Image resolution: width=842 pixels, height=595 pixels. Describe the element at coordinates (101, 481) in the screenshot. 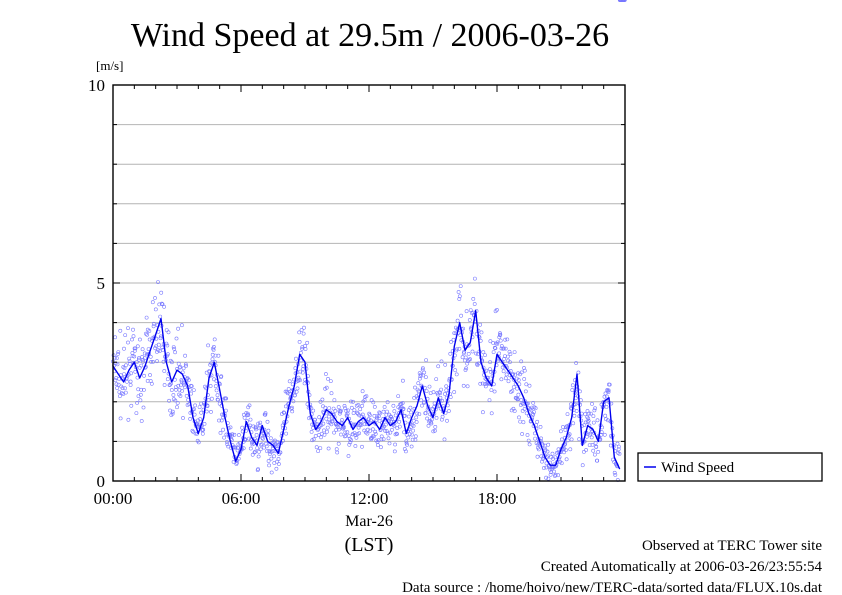

I see `y-tick-label: 0` at that location.